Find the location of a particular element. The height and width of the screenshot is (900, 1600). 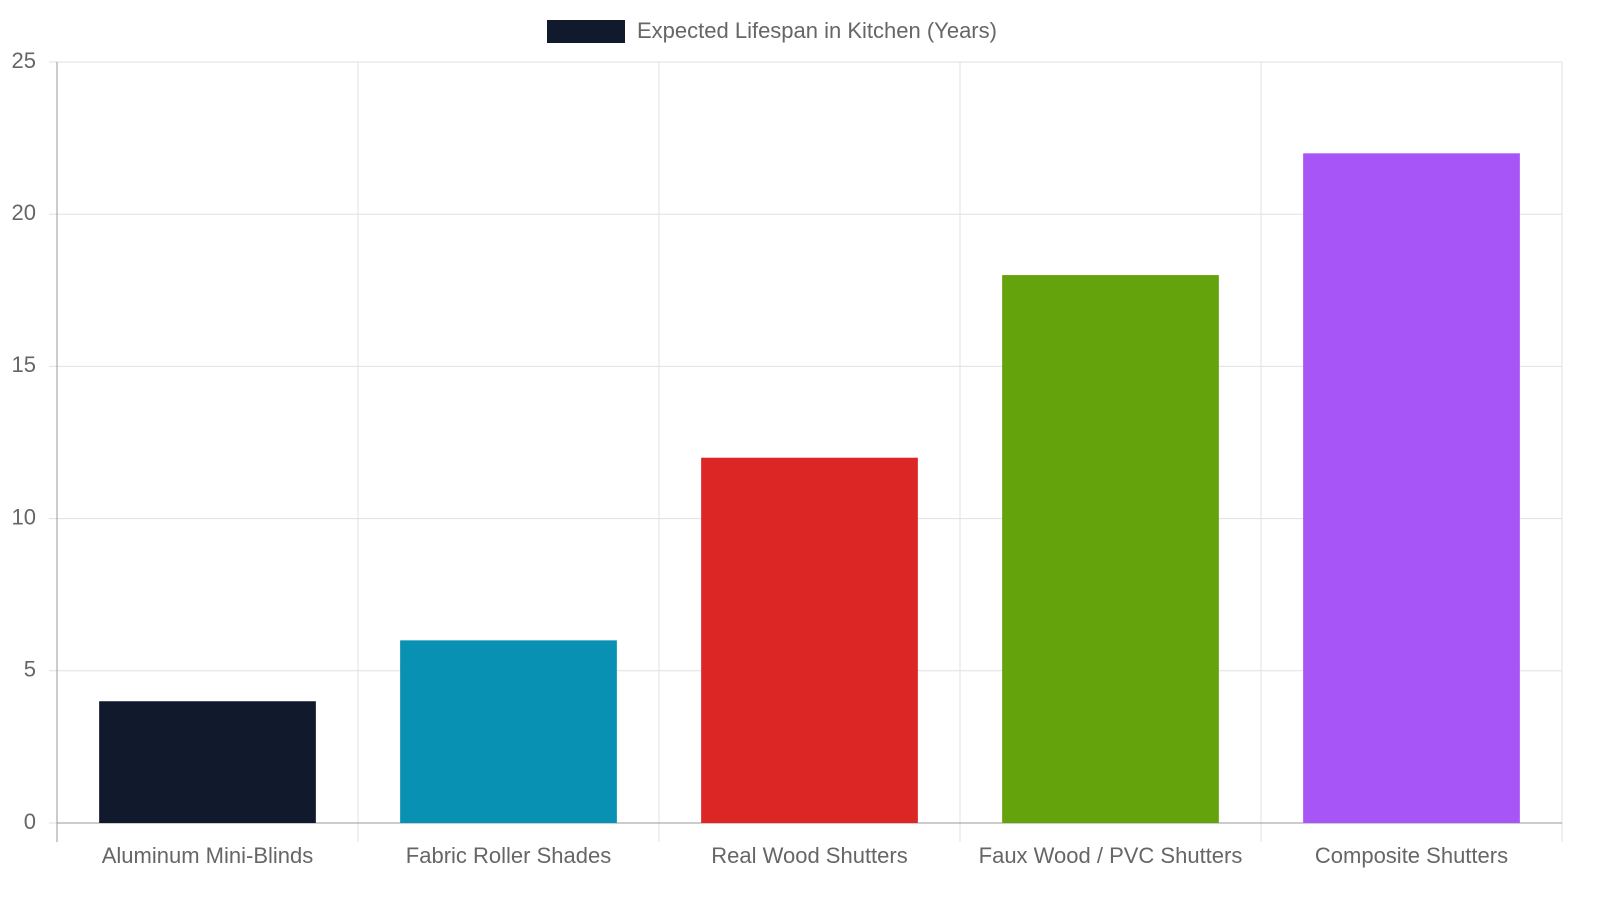

x-tick-label: Composite Shutters is located at coordinates (1411, 855).